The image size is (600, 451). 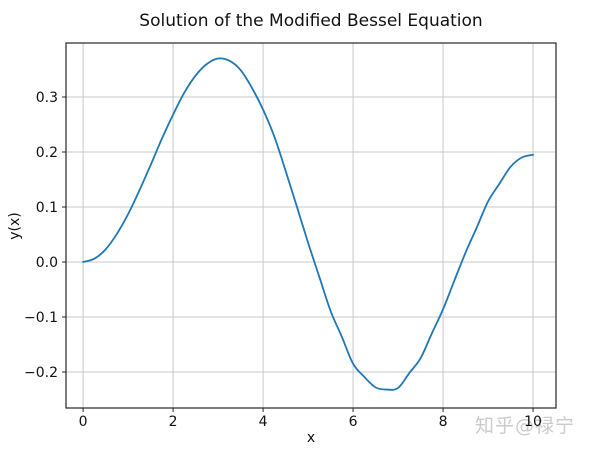 What do you see at coordinates (173, 422) in the screenshot?
I see `x-tick-label: 2` at bounding box center [173, 422].